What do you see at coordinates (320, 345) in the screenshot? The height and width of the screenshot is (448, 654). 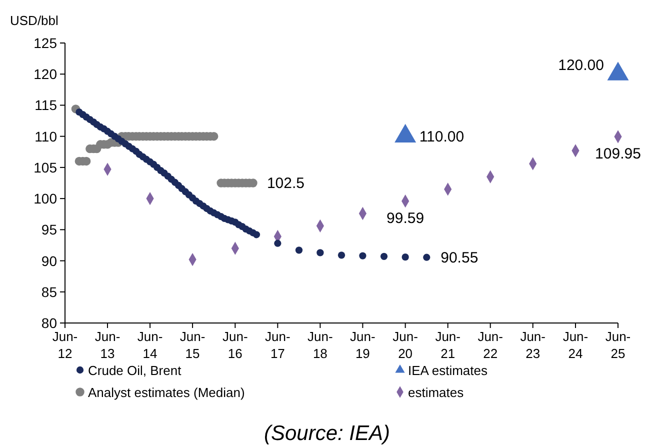 I see `x-tick-label: Jun- 18` at bounding box center [320, 345].